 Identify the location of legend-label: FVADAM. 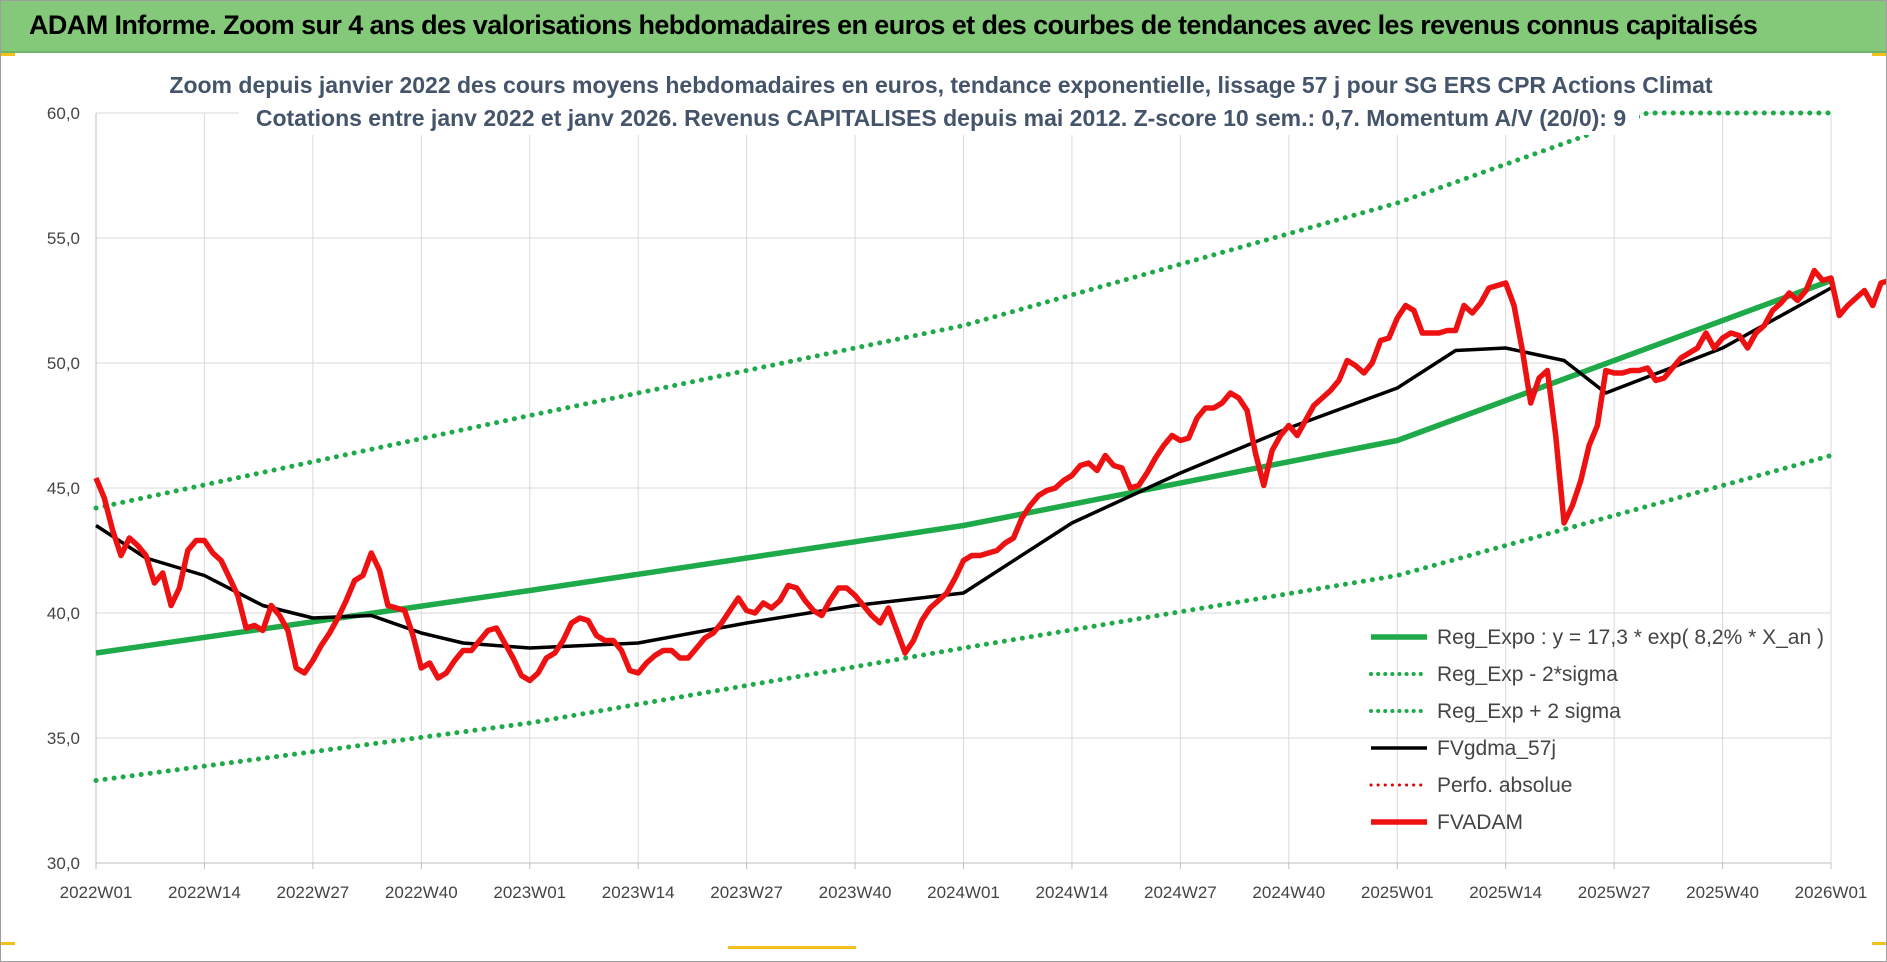
(1480, 822).